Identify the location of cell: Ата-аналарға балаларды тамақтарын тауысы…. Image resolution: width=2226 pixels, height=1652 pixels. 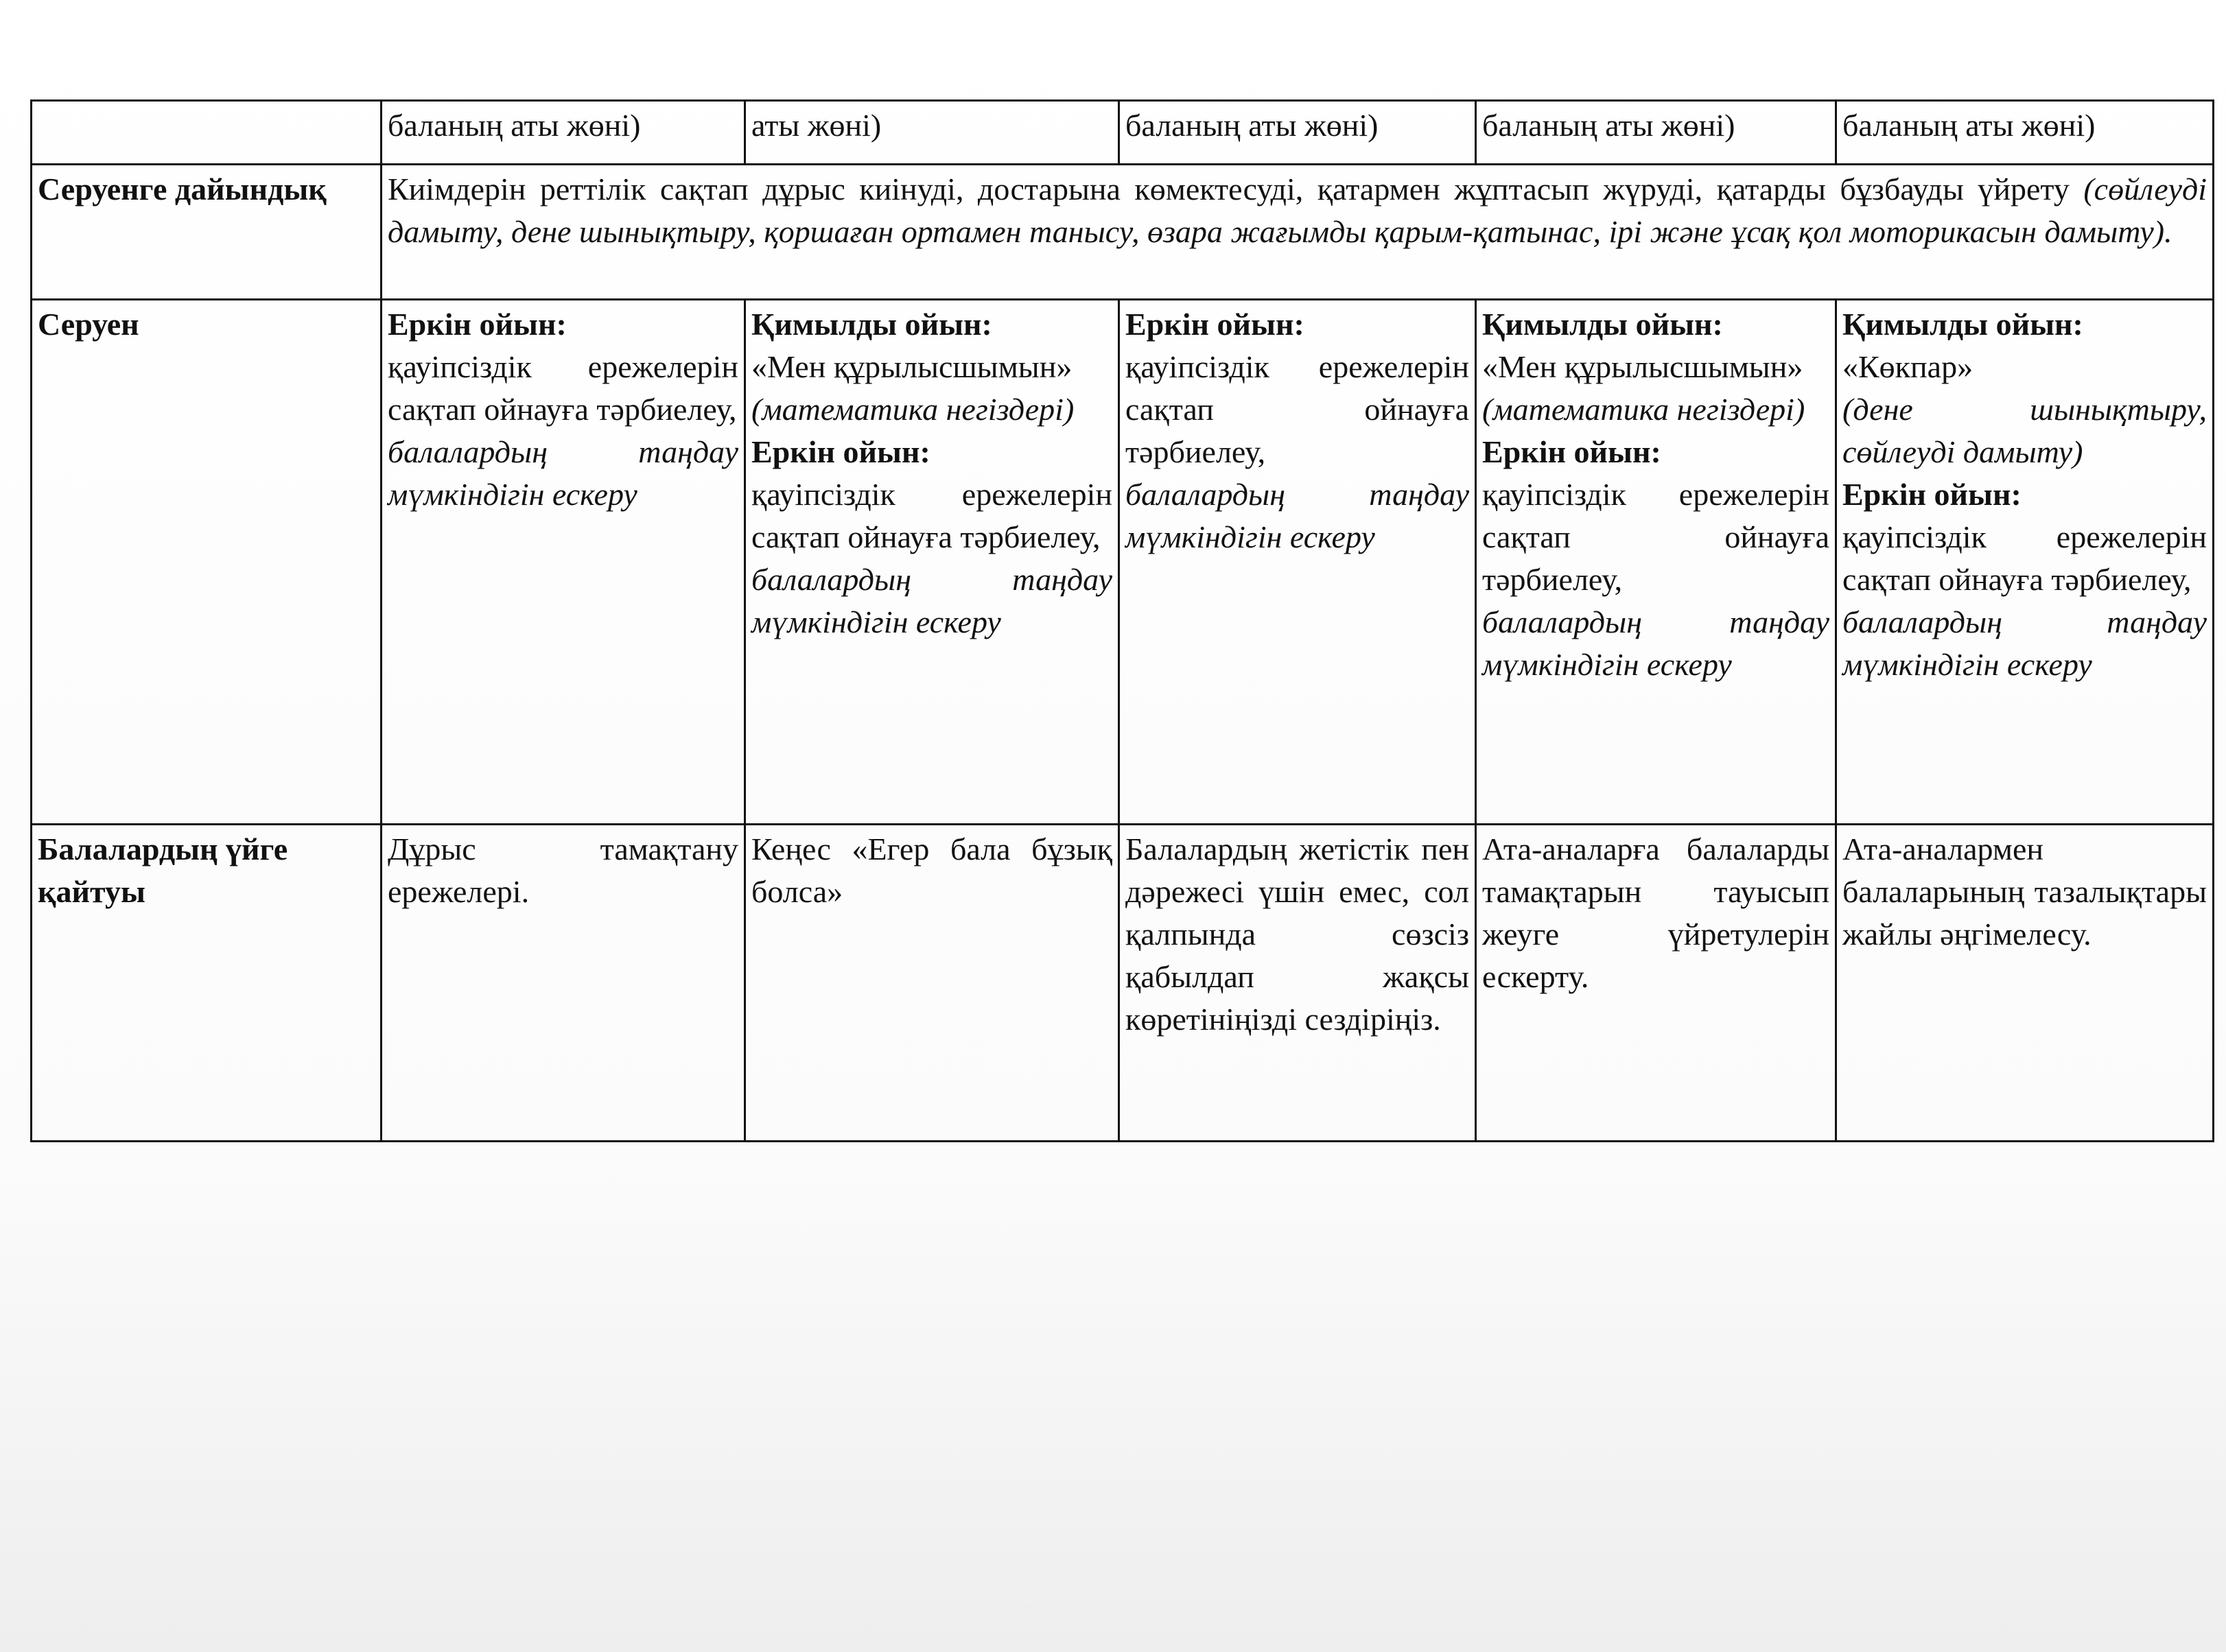
(1656, 982).